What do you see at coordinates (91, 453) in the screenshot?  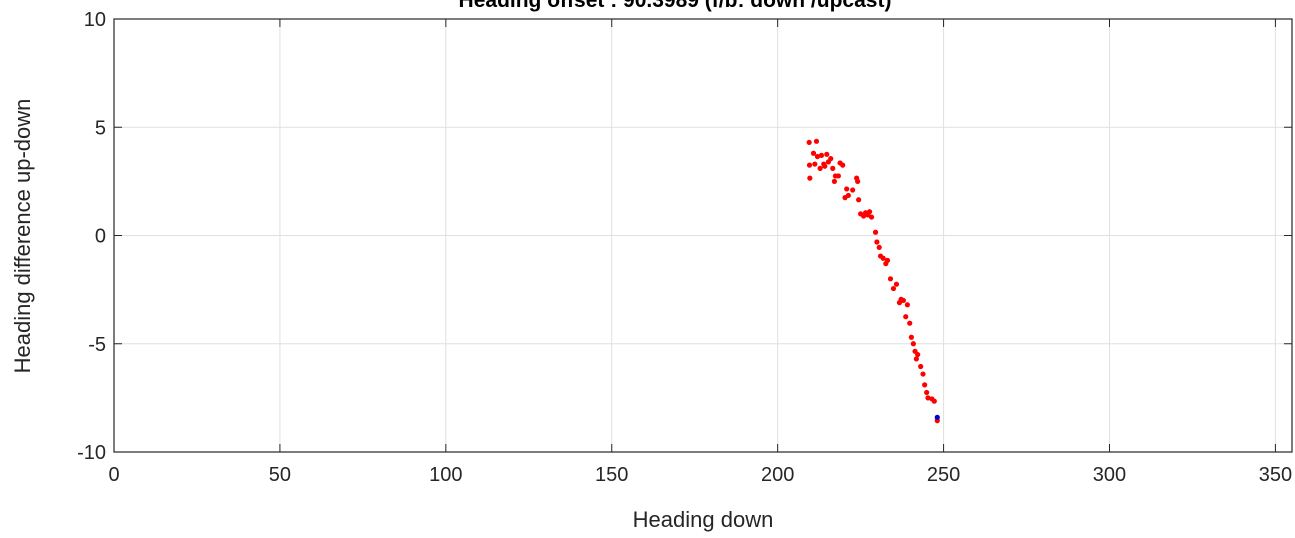 I see `y-tick-label: -10` at bounding box center [91, 453].